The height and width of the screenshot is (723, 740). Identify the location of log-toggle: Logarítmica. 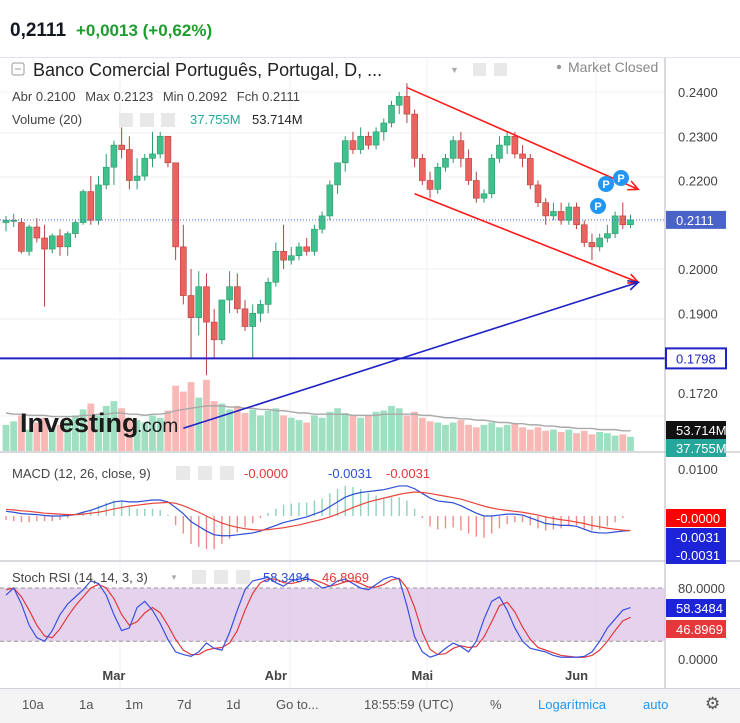
(572, 704).